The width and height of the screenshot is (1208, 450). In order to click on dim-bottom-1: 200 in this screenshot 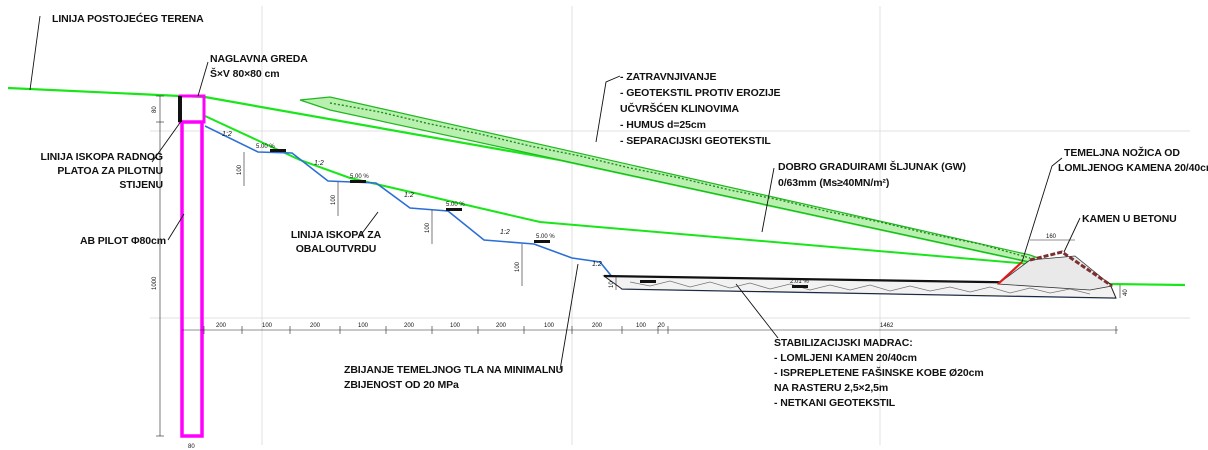, I will do `click(221, 326)`.